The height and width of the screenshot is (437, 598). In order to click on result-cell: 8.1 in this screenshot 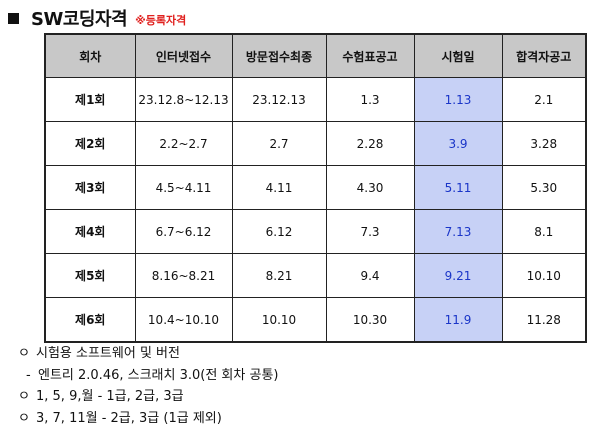, I will do `click(544, 231)`.